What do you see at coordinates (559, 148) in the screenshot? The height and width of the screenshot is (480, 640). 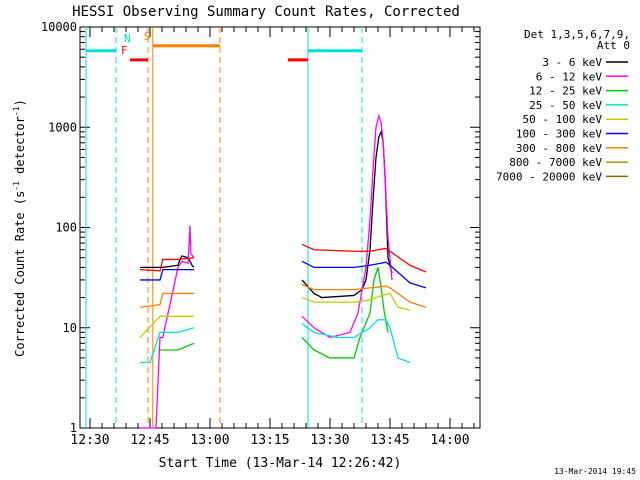 I see `legend-entry-label: 300 - 800 keV` at bounding box center [559, 148].